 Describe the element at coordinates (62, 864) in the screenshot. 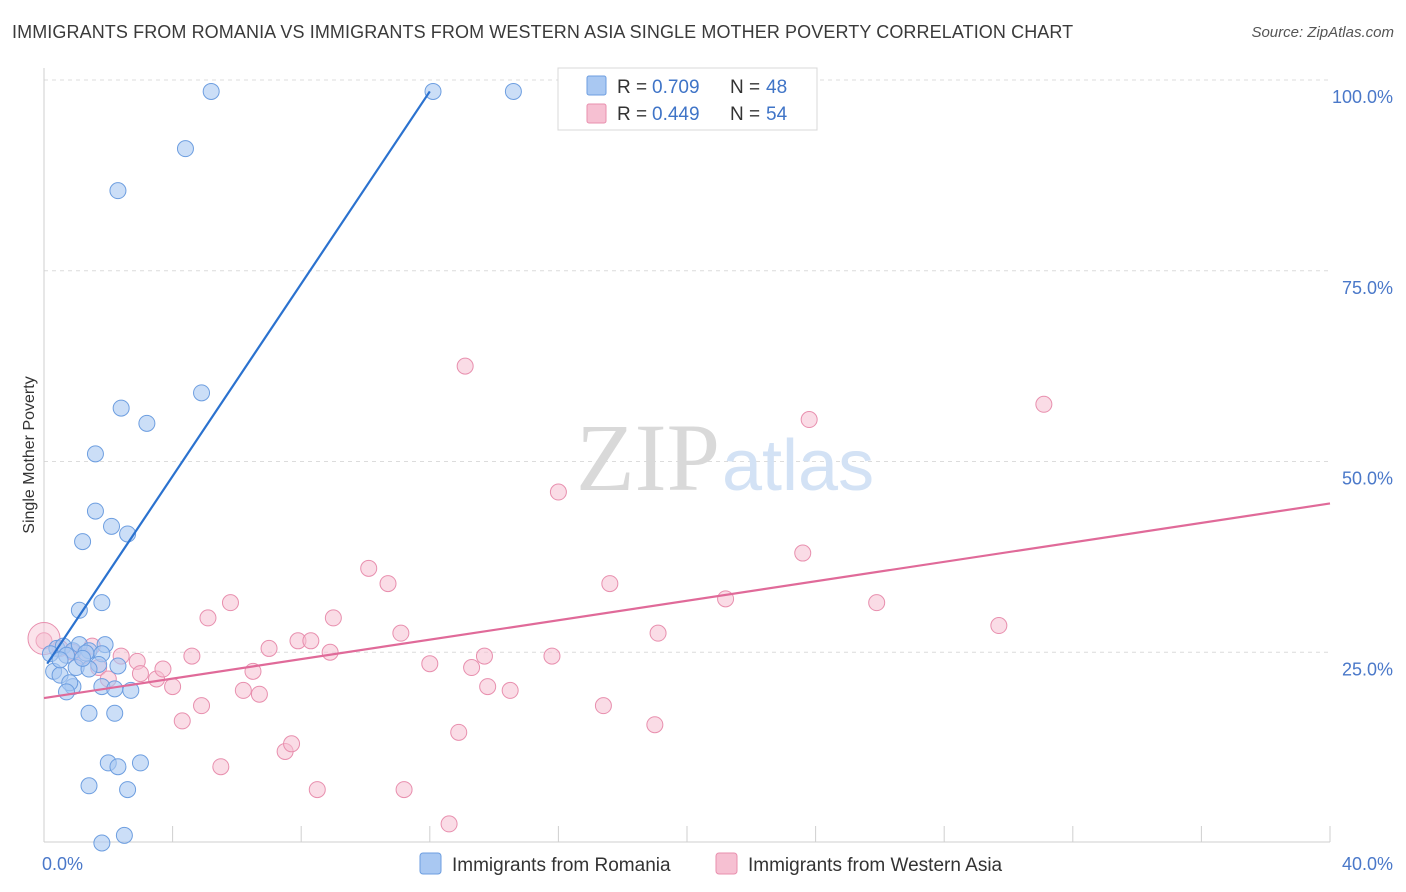

I see `x-tick-label-0: 0.0%` at that location.